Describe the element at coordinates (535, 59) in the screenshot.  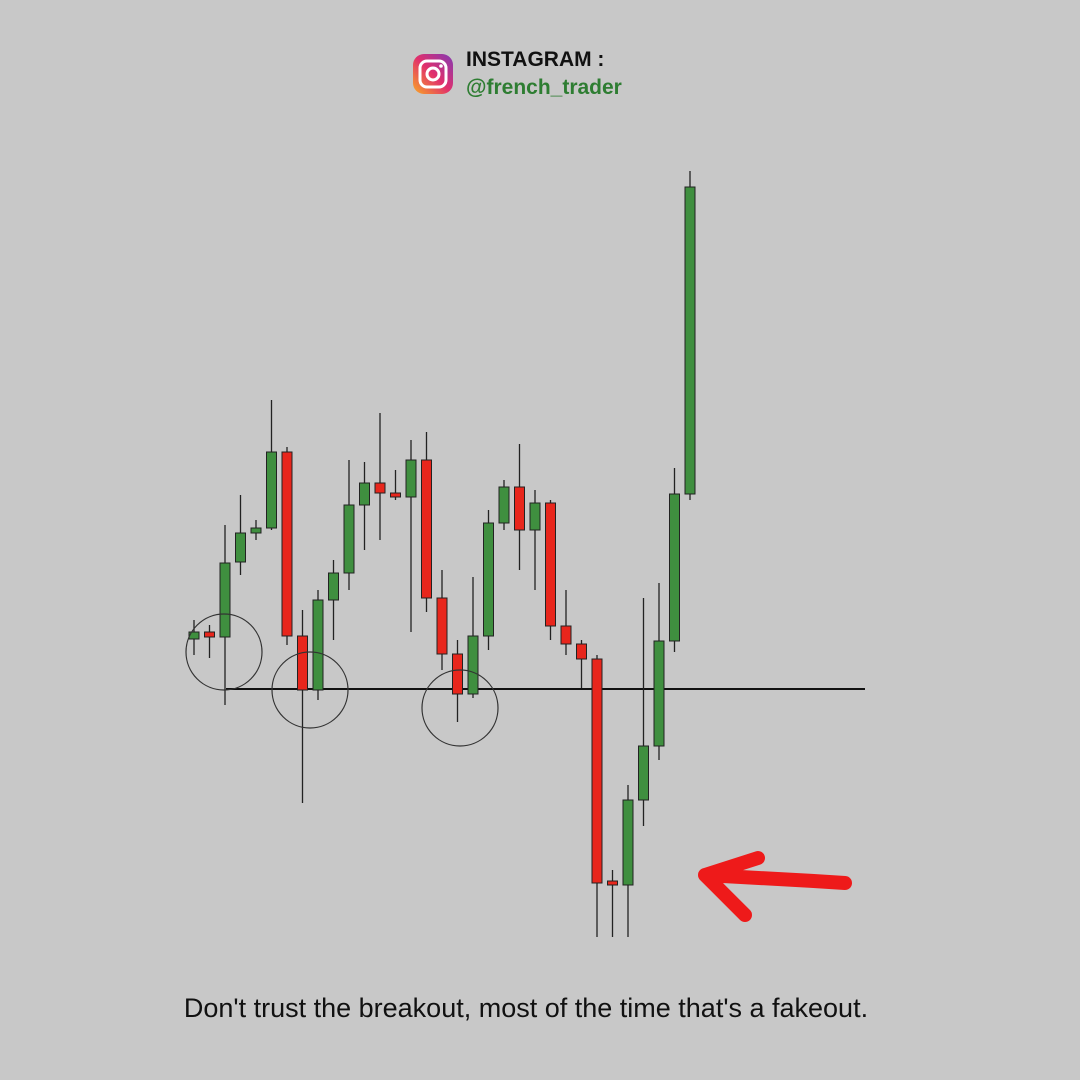
I see `header-title: INSTAGRAM :` at that location.